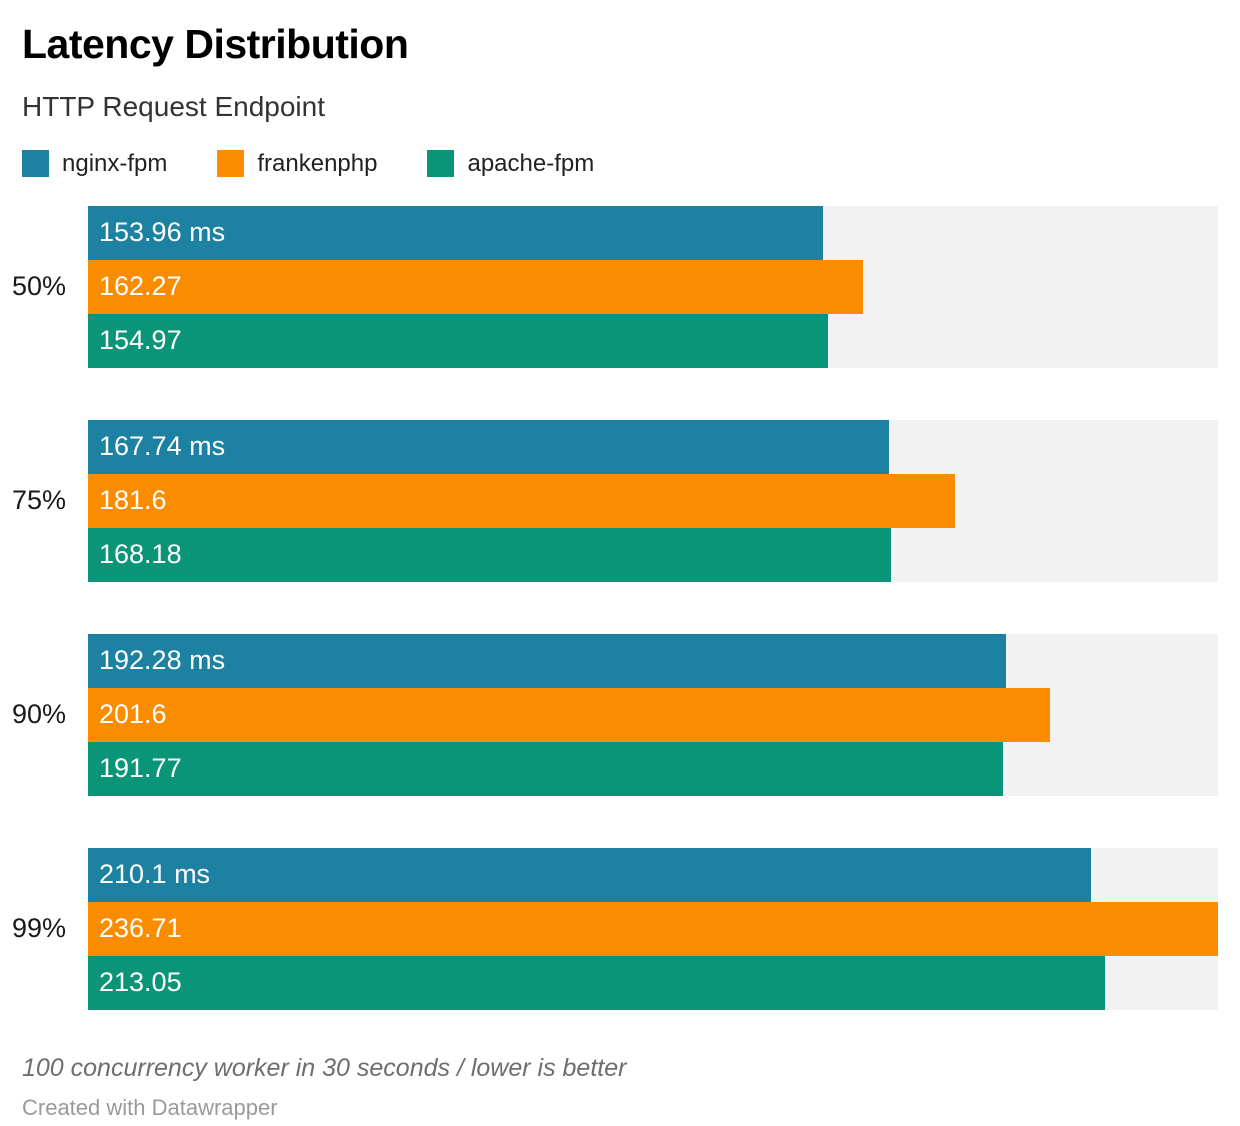 This screenshot has height=1126, width=1240. What do you see at coordinates (140, 286) in the screenshot?
I see `bar-value-label: 162.27` at bounding box center [140, 286].